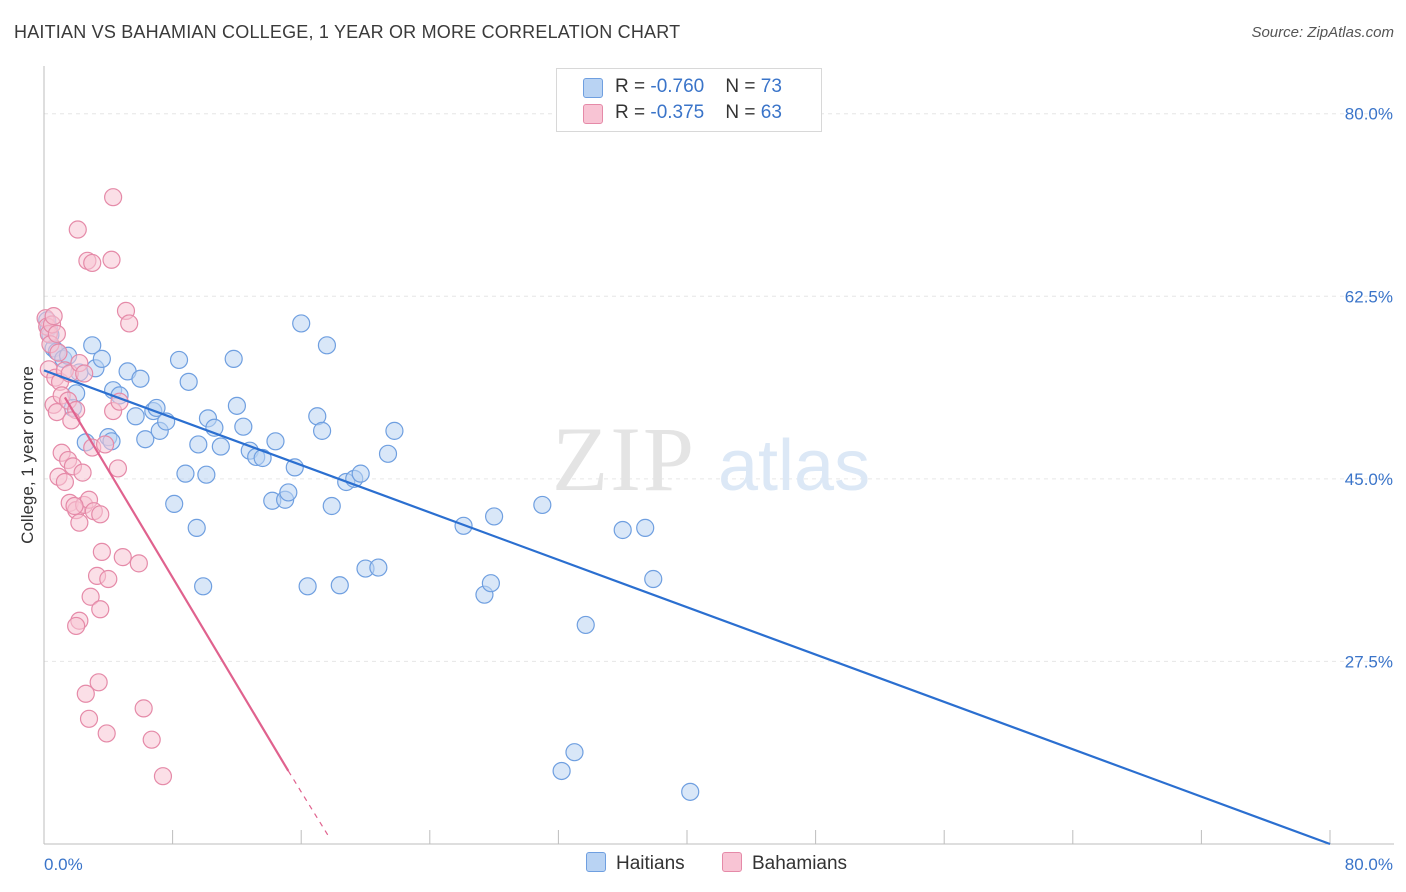 This screenshot has width=1406, height=892. What do you see at coordinates (593, 114) in the screenshot?
I see `bahamians-swatch` at bounding box center [593, 114].